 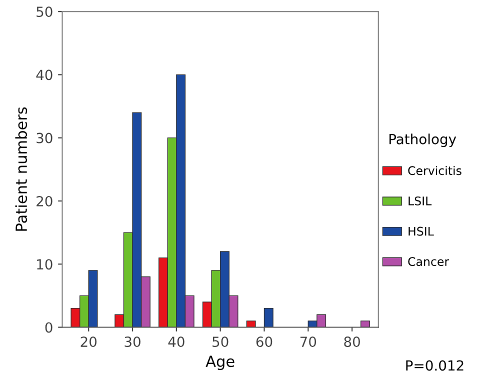 What do you see at coordinates (88, 342) in the screenshot?
I see `x-tick-label: 20` at bounding box center [88, 342].